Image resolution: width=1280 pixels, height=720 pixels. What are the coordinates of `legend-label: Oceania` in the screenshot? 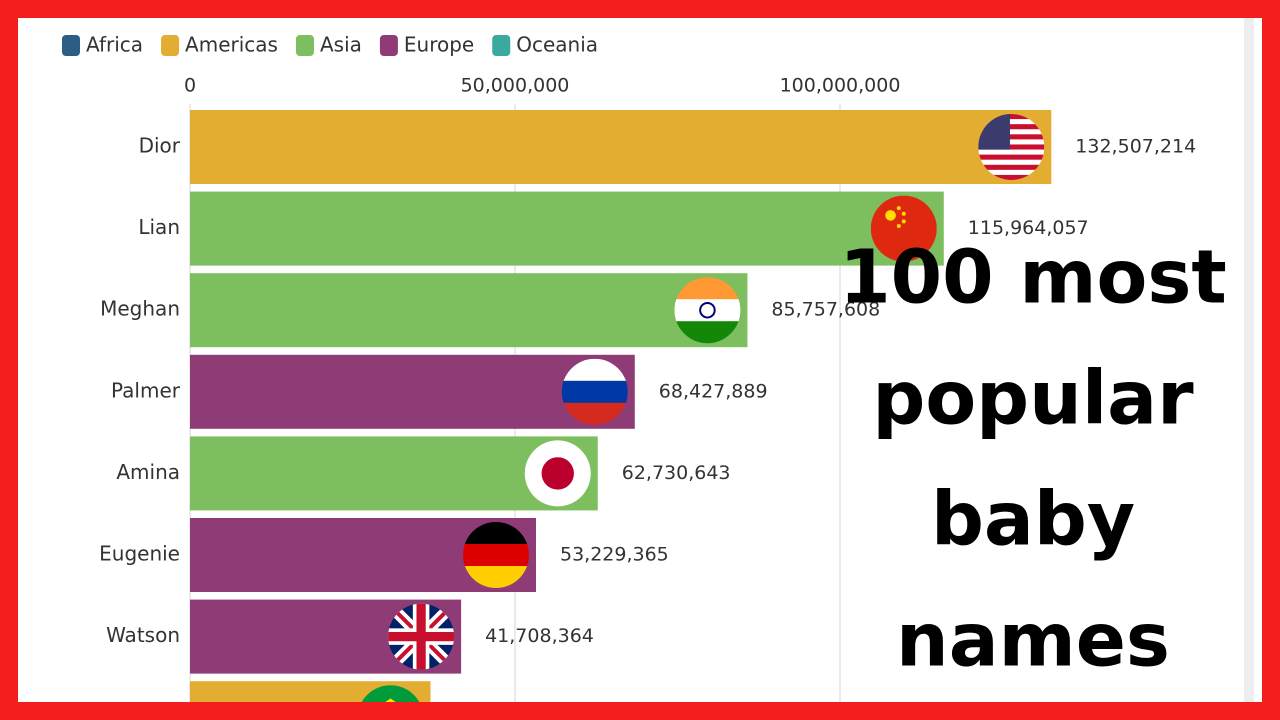 It's located at (557, 45).